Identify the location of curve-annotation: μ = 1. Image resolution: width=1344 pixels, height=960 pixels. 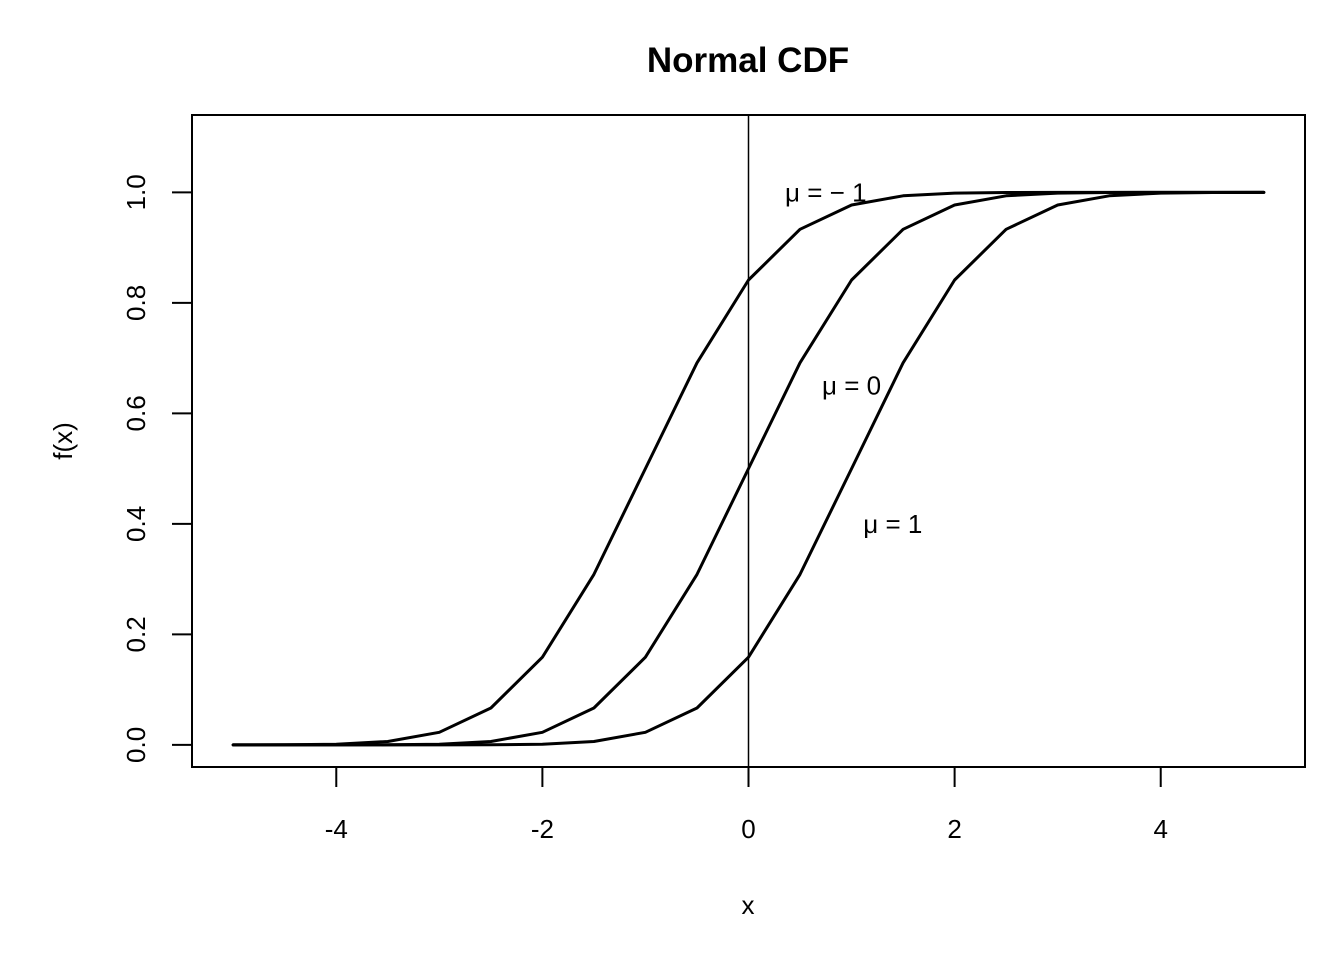
(892, 524).